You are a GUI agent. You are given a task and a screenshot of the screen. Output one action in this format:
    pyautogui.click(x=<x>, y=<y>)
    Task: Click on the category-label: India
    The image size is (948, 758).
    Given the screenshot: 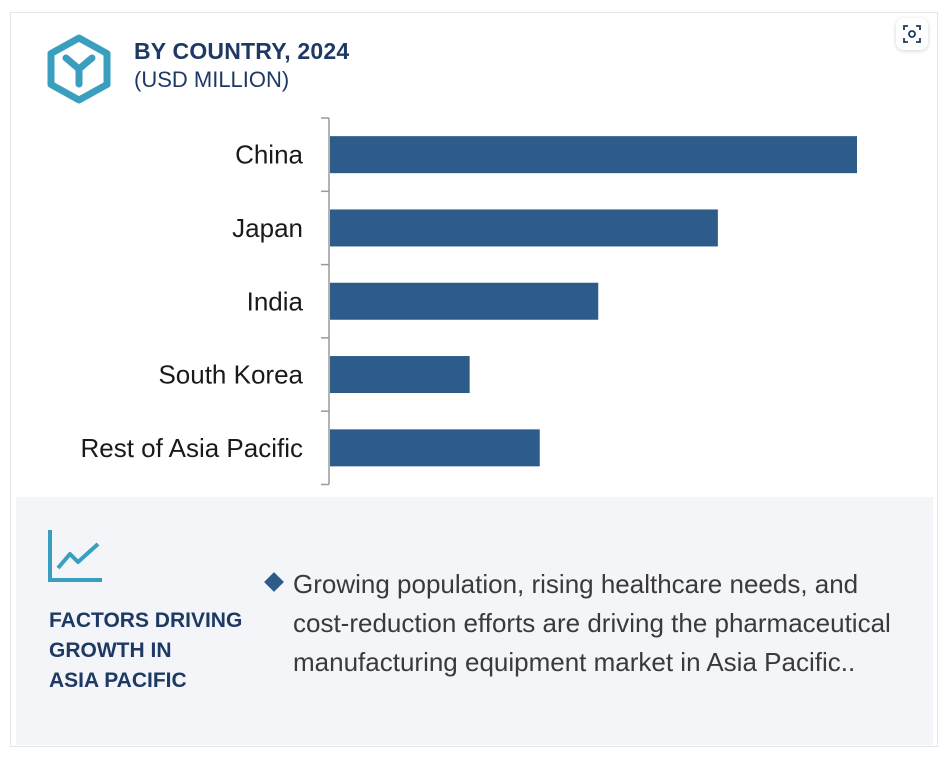 What is the action you would take?
    pyautogui.click(x=275, y=301)
    